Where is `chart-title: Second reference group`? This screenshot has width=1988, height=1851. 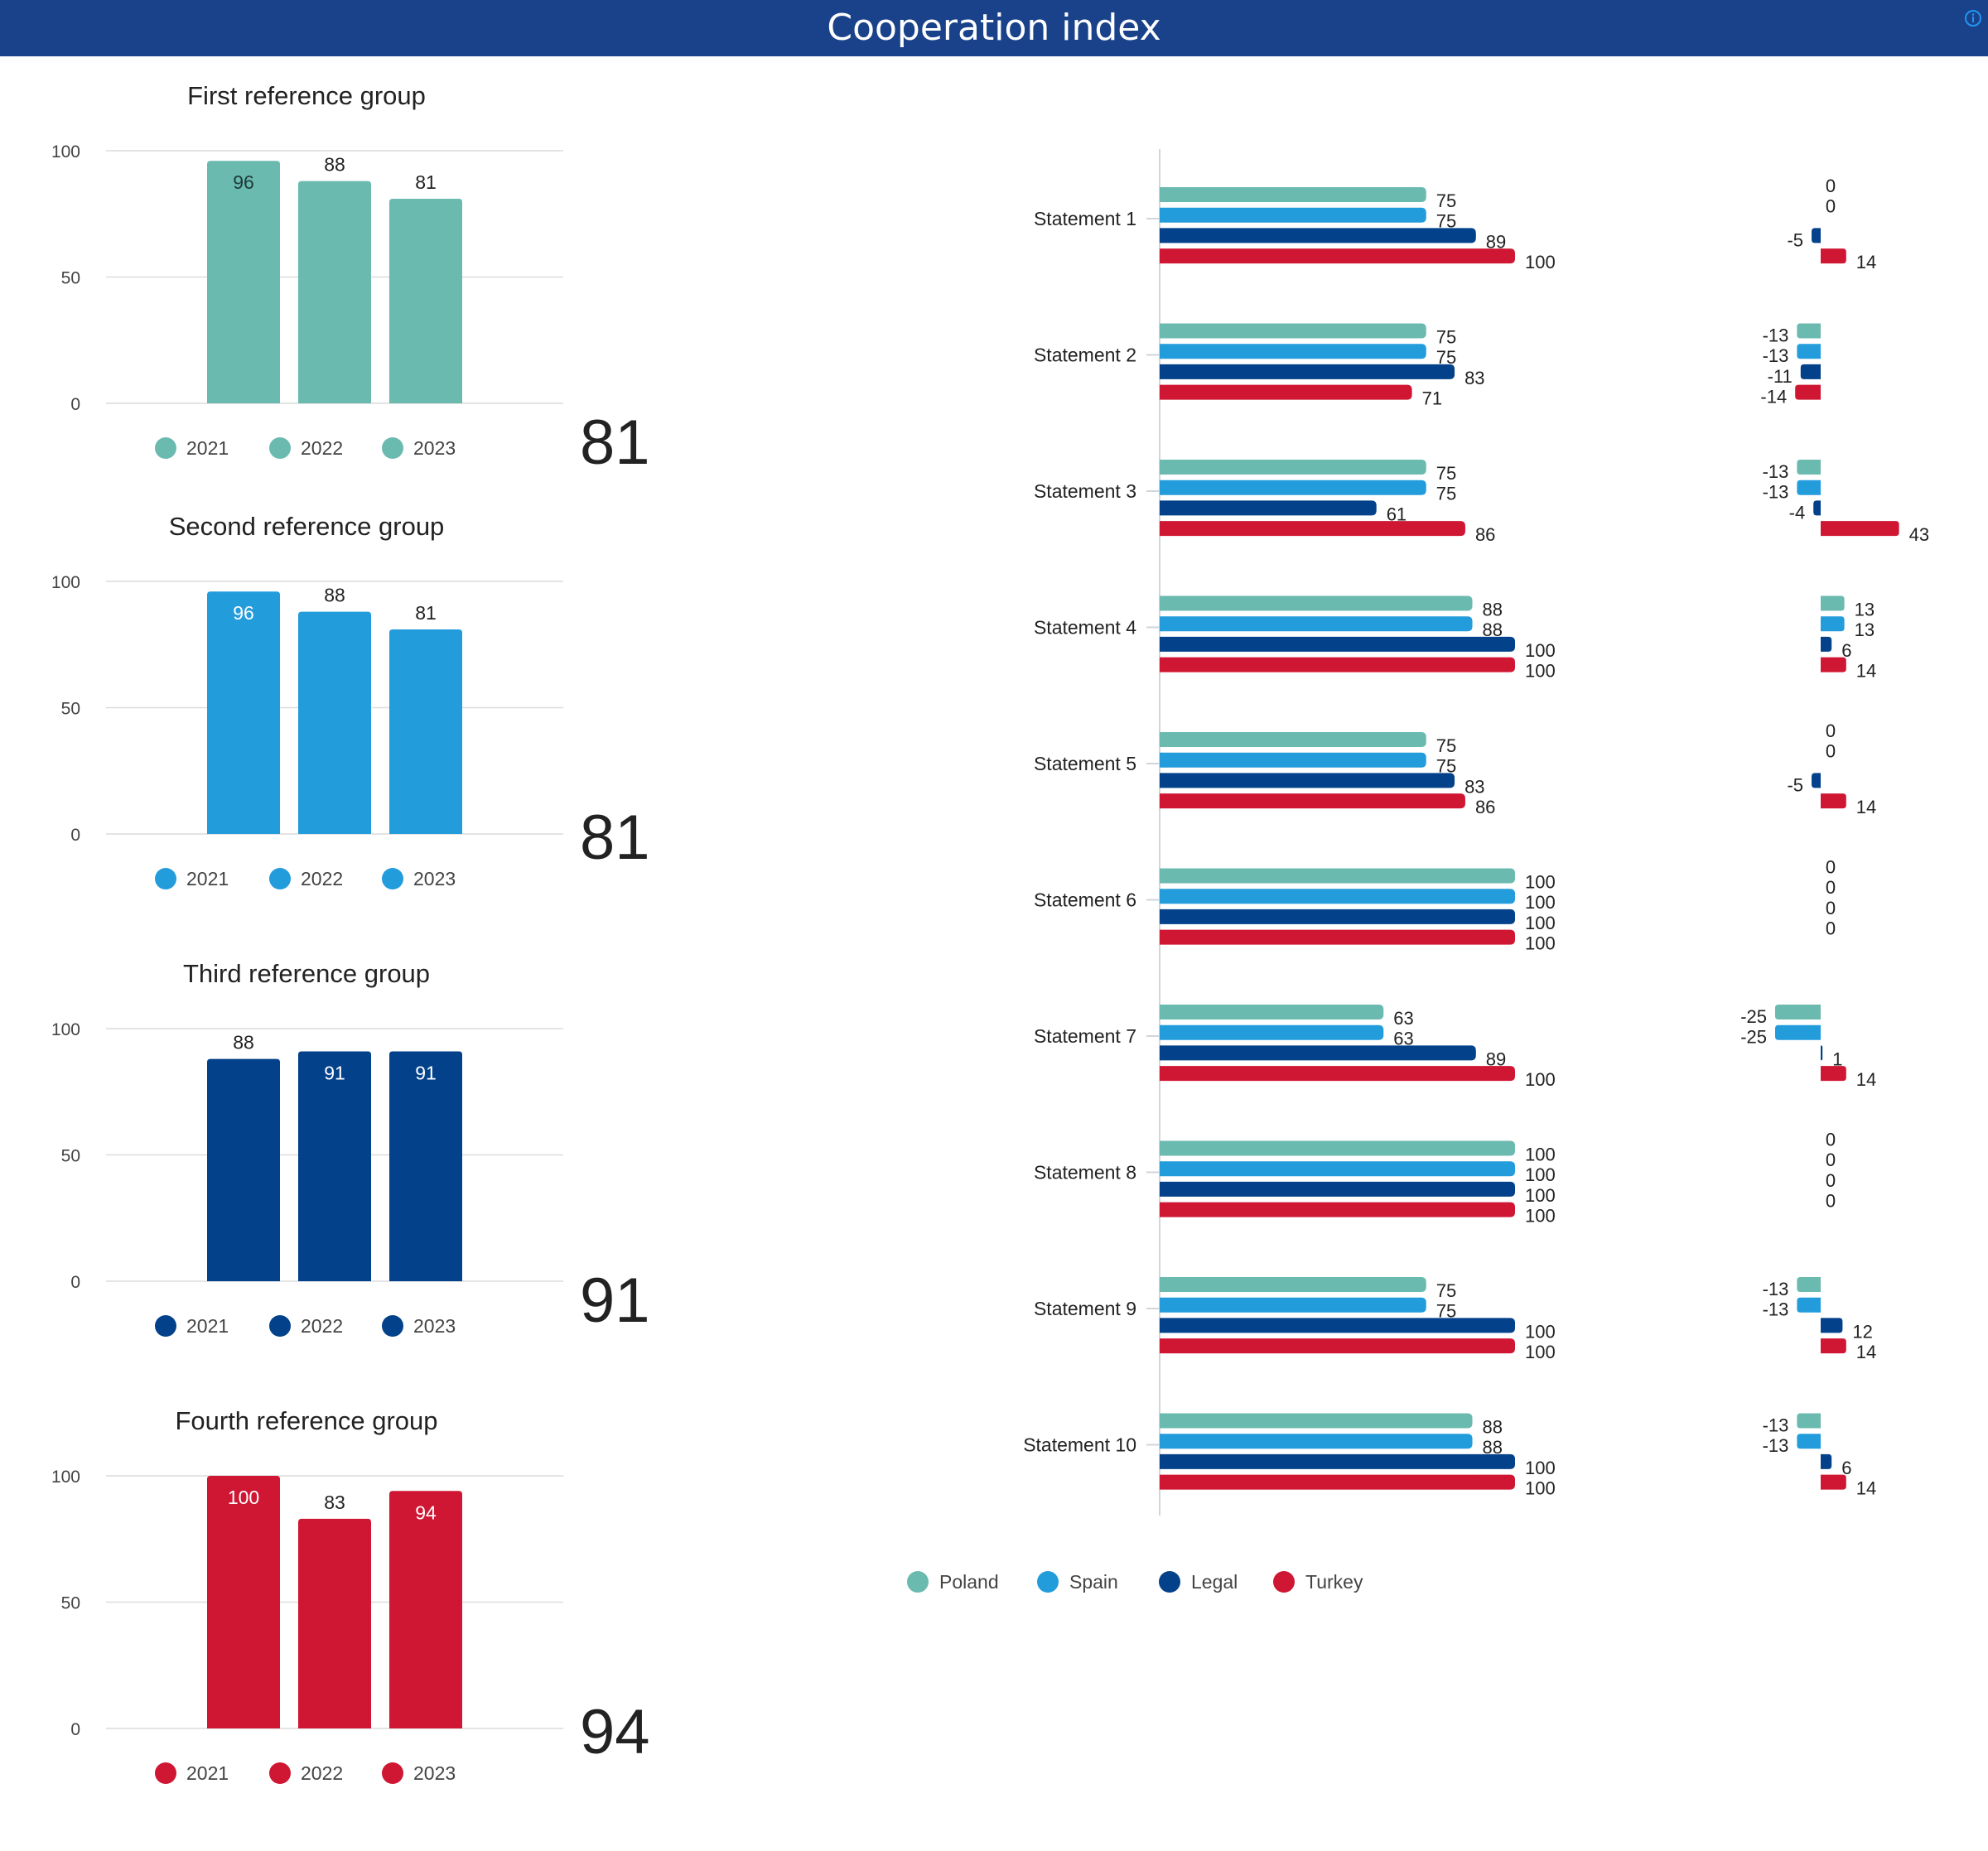 chart-title: Second reference group is located at coordinates (307, 526).